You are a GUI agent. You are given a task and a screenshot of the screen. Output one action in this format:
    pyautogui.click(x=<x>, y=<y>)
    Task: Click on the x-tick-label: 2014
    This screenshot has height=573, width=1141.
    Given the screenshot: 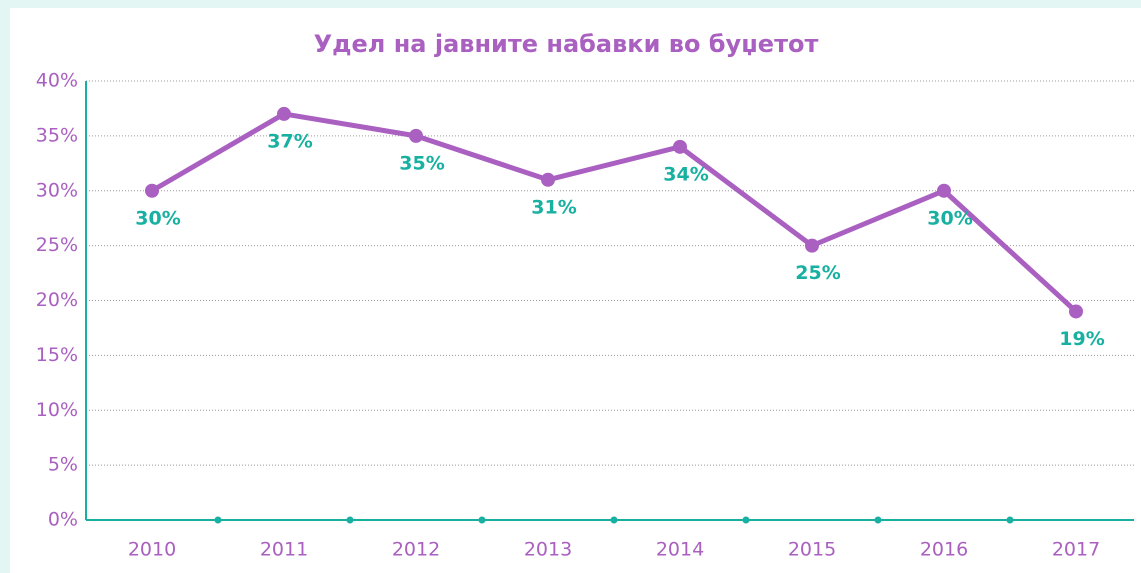 What is the action you would take?
    pyautogui.click(x=680, y=550)
    